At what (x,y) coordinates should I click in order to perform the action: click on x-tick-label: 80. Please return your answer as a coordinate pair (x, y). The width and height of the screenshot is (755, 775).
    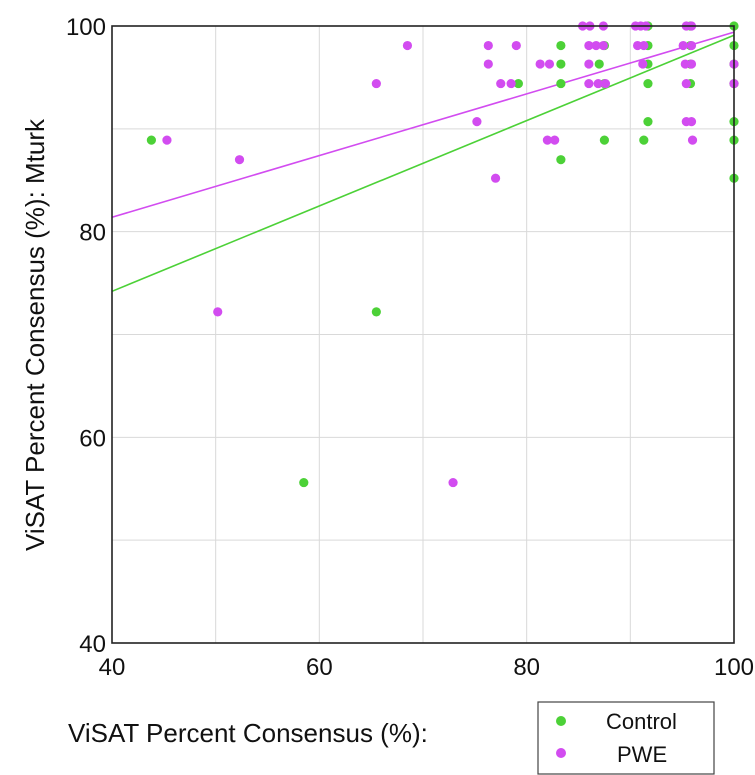
    Looking at the image, I should click on (526, 667).